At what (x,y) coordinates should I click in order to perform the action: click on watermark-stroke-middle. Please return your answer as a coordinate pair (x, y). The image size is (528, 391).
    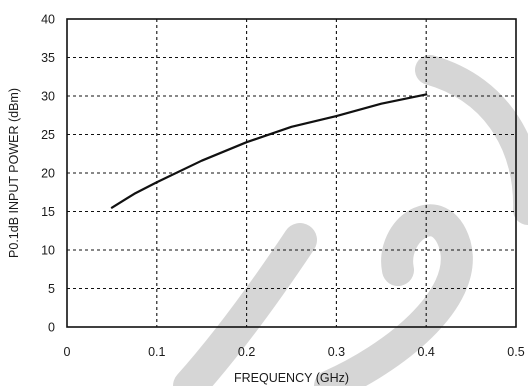
    Looking at the image, I should click on (393, 303).